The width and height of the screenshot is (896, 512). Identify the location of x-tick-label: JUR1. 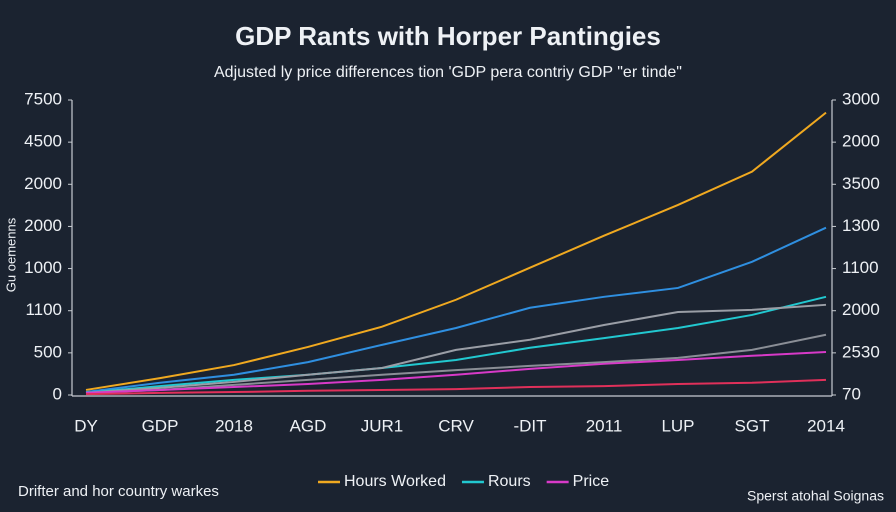
(382, 425).